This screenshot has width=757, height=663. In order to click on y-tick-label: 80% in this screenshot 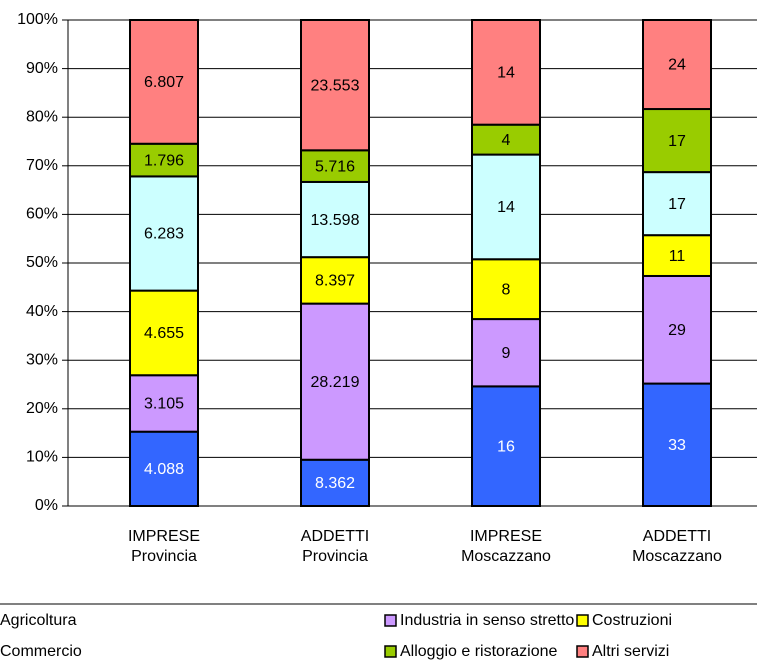, I will do `click(42, 116)`.